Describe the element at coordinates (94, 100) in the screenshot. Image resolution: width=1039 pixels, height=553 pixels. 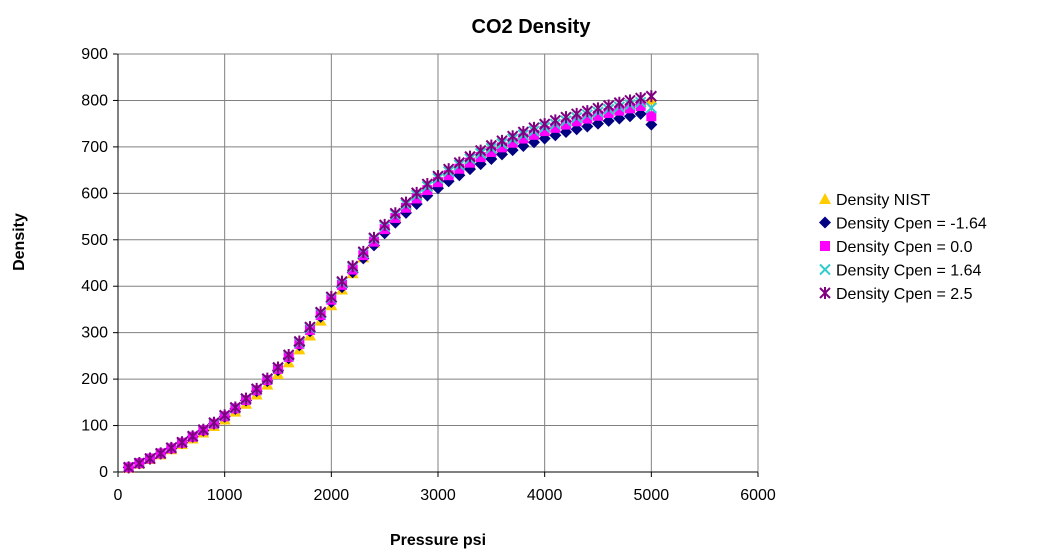
I see `y-tick-label: 800` at that location.